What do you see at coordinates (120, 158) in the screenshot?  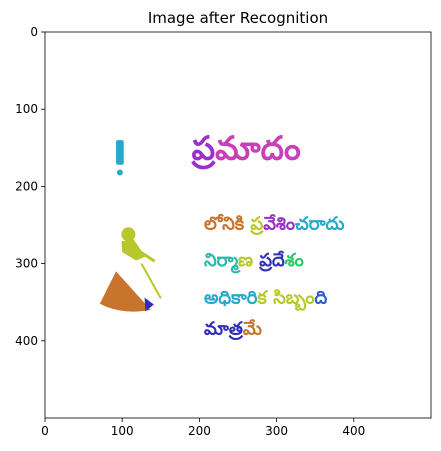 I see `exclamation-mark-icon` at bounding box center [120, 158].